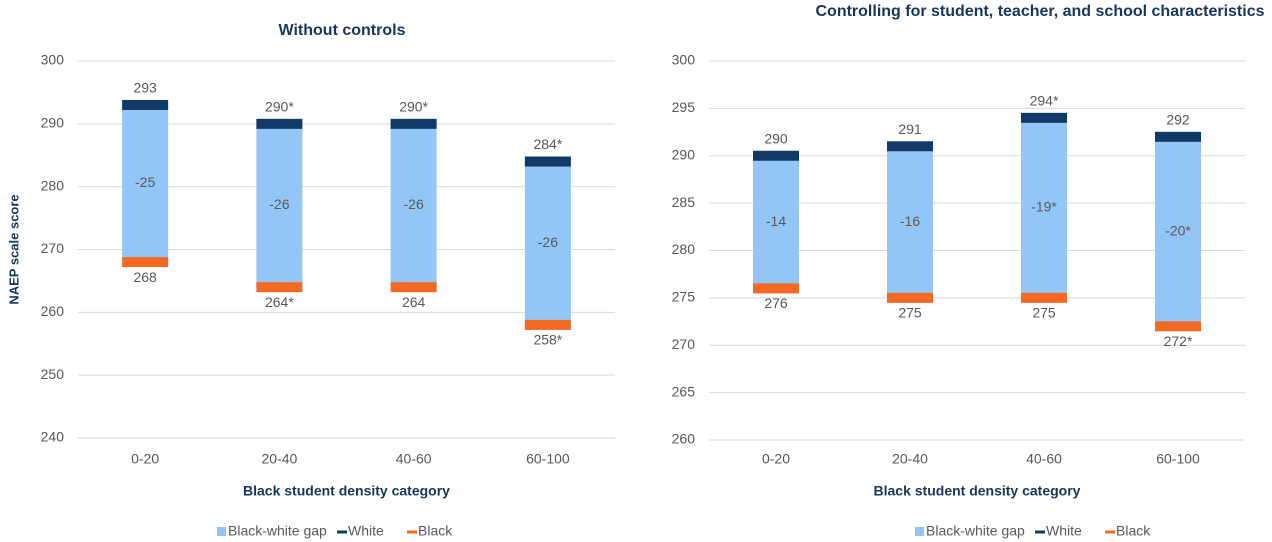 The image size is (1272, 542). I want to click on gap-label: -20*, so click(1178, 230).